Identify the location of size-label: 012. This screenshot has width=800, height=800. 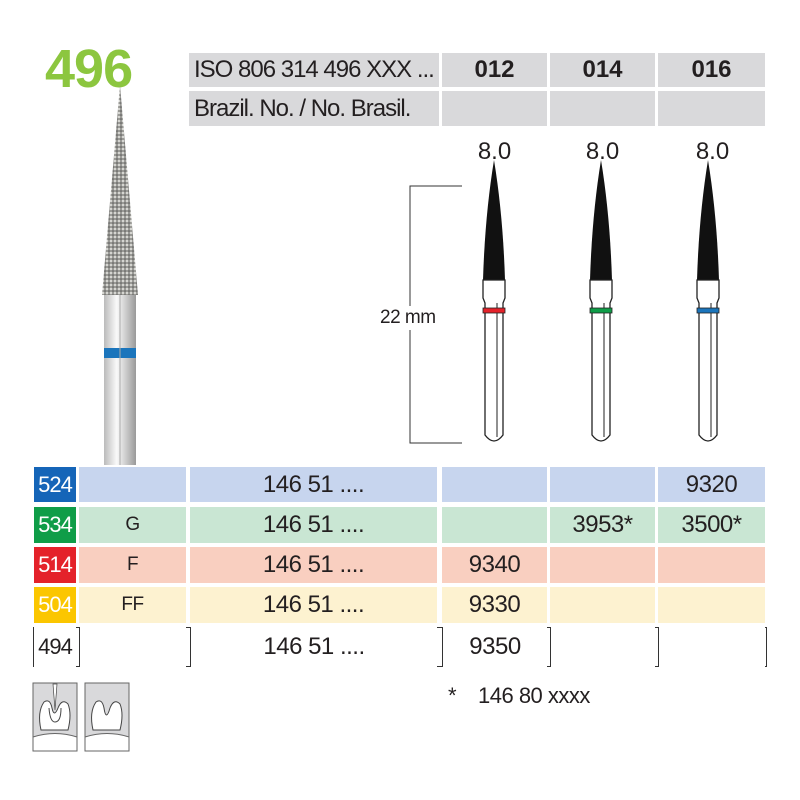
(494, 69).